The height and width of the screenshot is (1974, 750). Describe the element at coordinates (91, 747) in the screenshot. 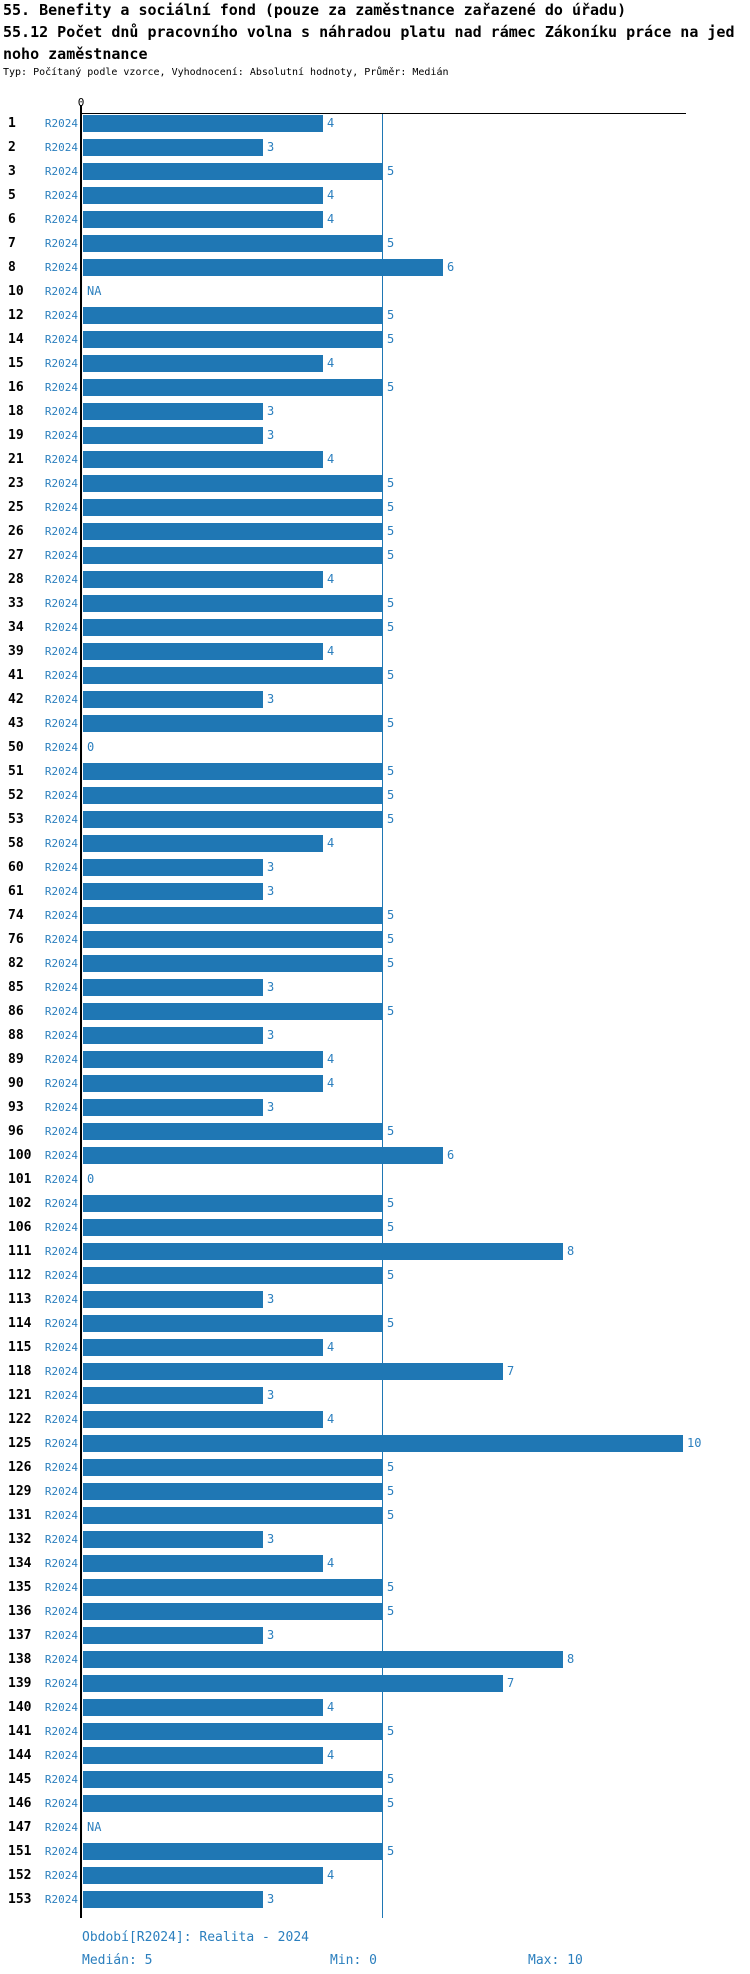

I see `value-label: 0` at that location.